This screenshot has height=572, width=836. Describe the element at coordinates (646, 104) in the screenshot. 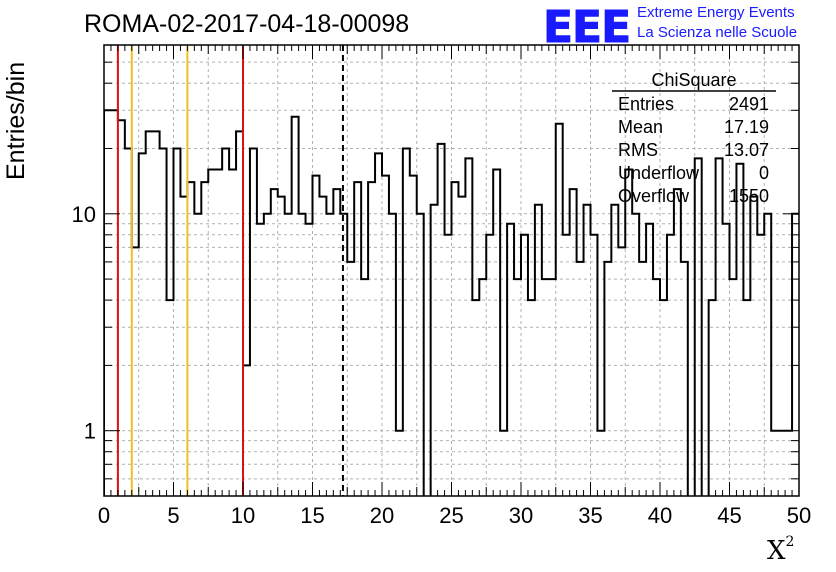

I see `stats-label: Entries` at that location.